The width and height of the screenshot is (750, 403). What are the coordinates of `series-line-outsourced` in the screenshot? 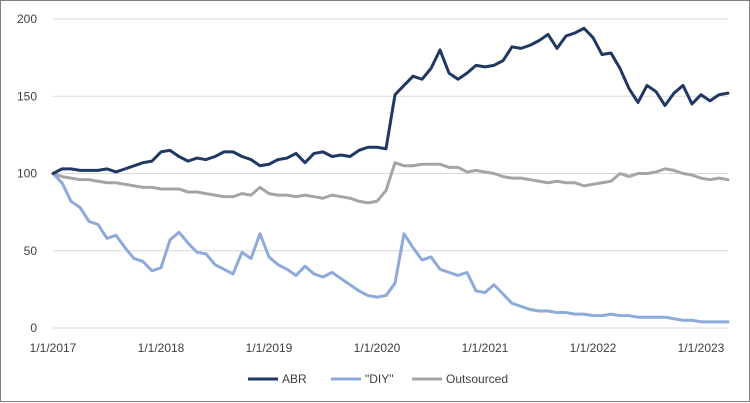 It's located at (390, 183).